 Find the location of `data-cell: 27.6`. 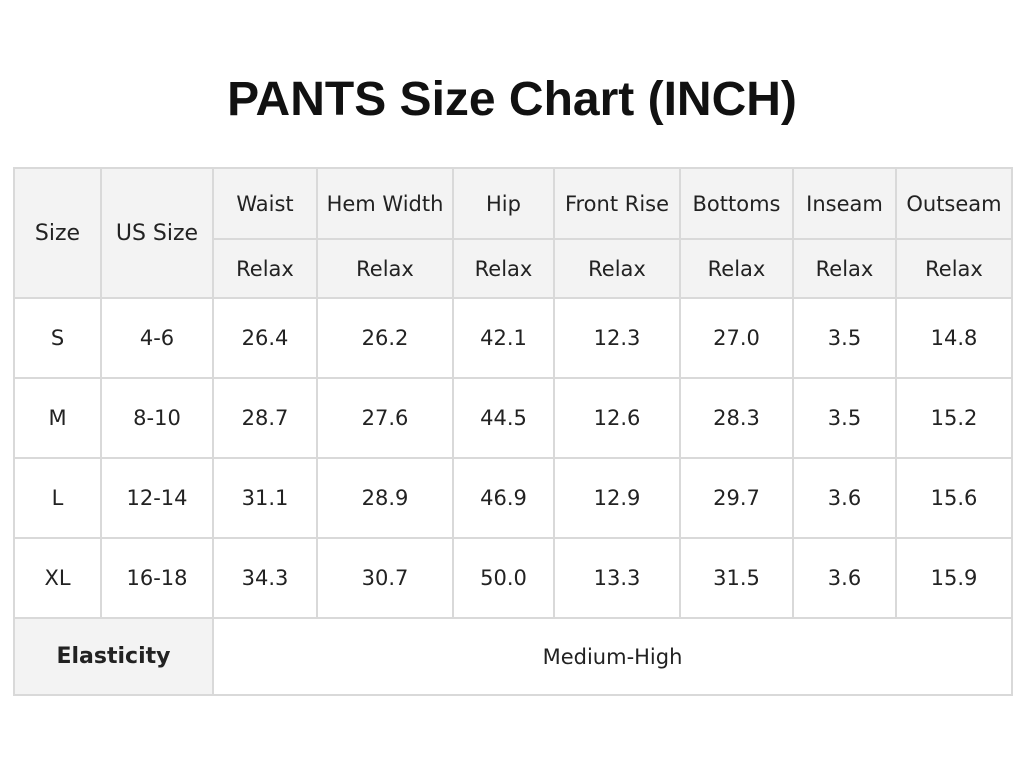

data-cell: 27.6 is located at coordinates (385, 418).